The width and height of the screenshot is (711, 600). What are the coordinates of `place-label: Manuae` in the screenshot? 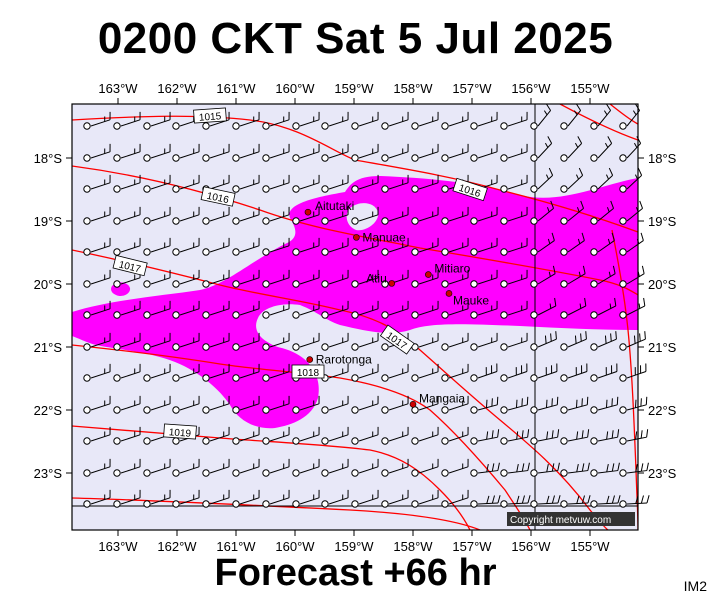 It's located at (384, 237).